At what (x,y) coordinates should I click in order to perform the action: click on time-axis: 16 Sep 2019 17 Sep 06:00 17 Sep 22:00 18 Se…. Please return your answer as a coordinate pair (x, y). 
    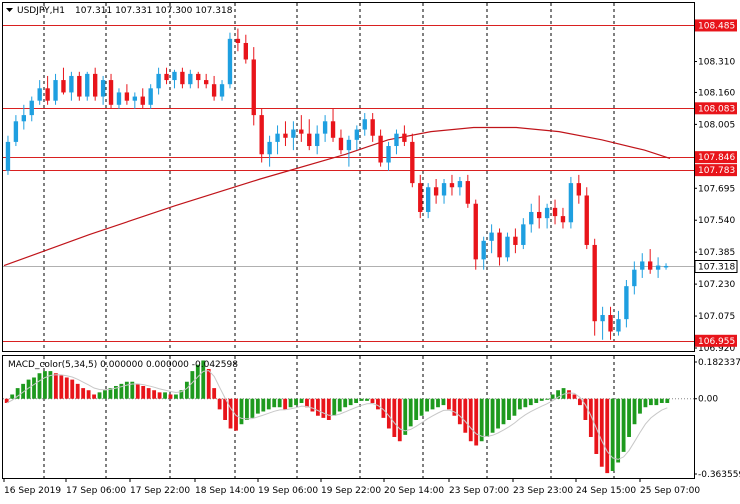
    Looking at the image, I should click on (351, 487).